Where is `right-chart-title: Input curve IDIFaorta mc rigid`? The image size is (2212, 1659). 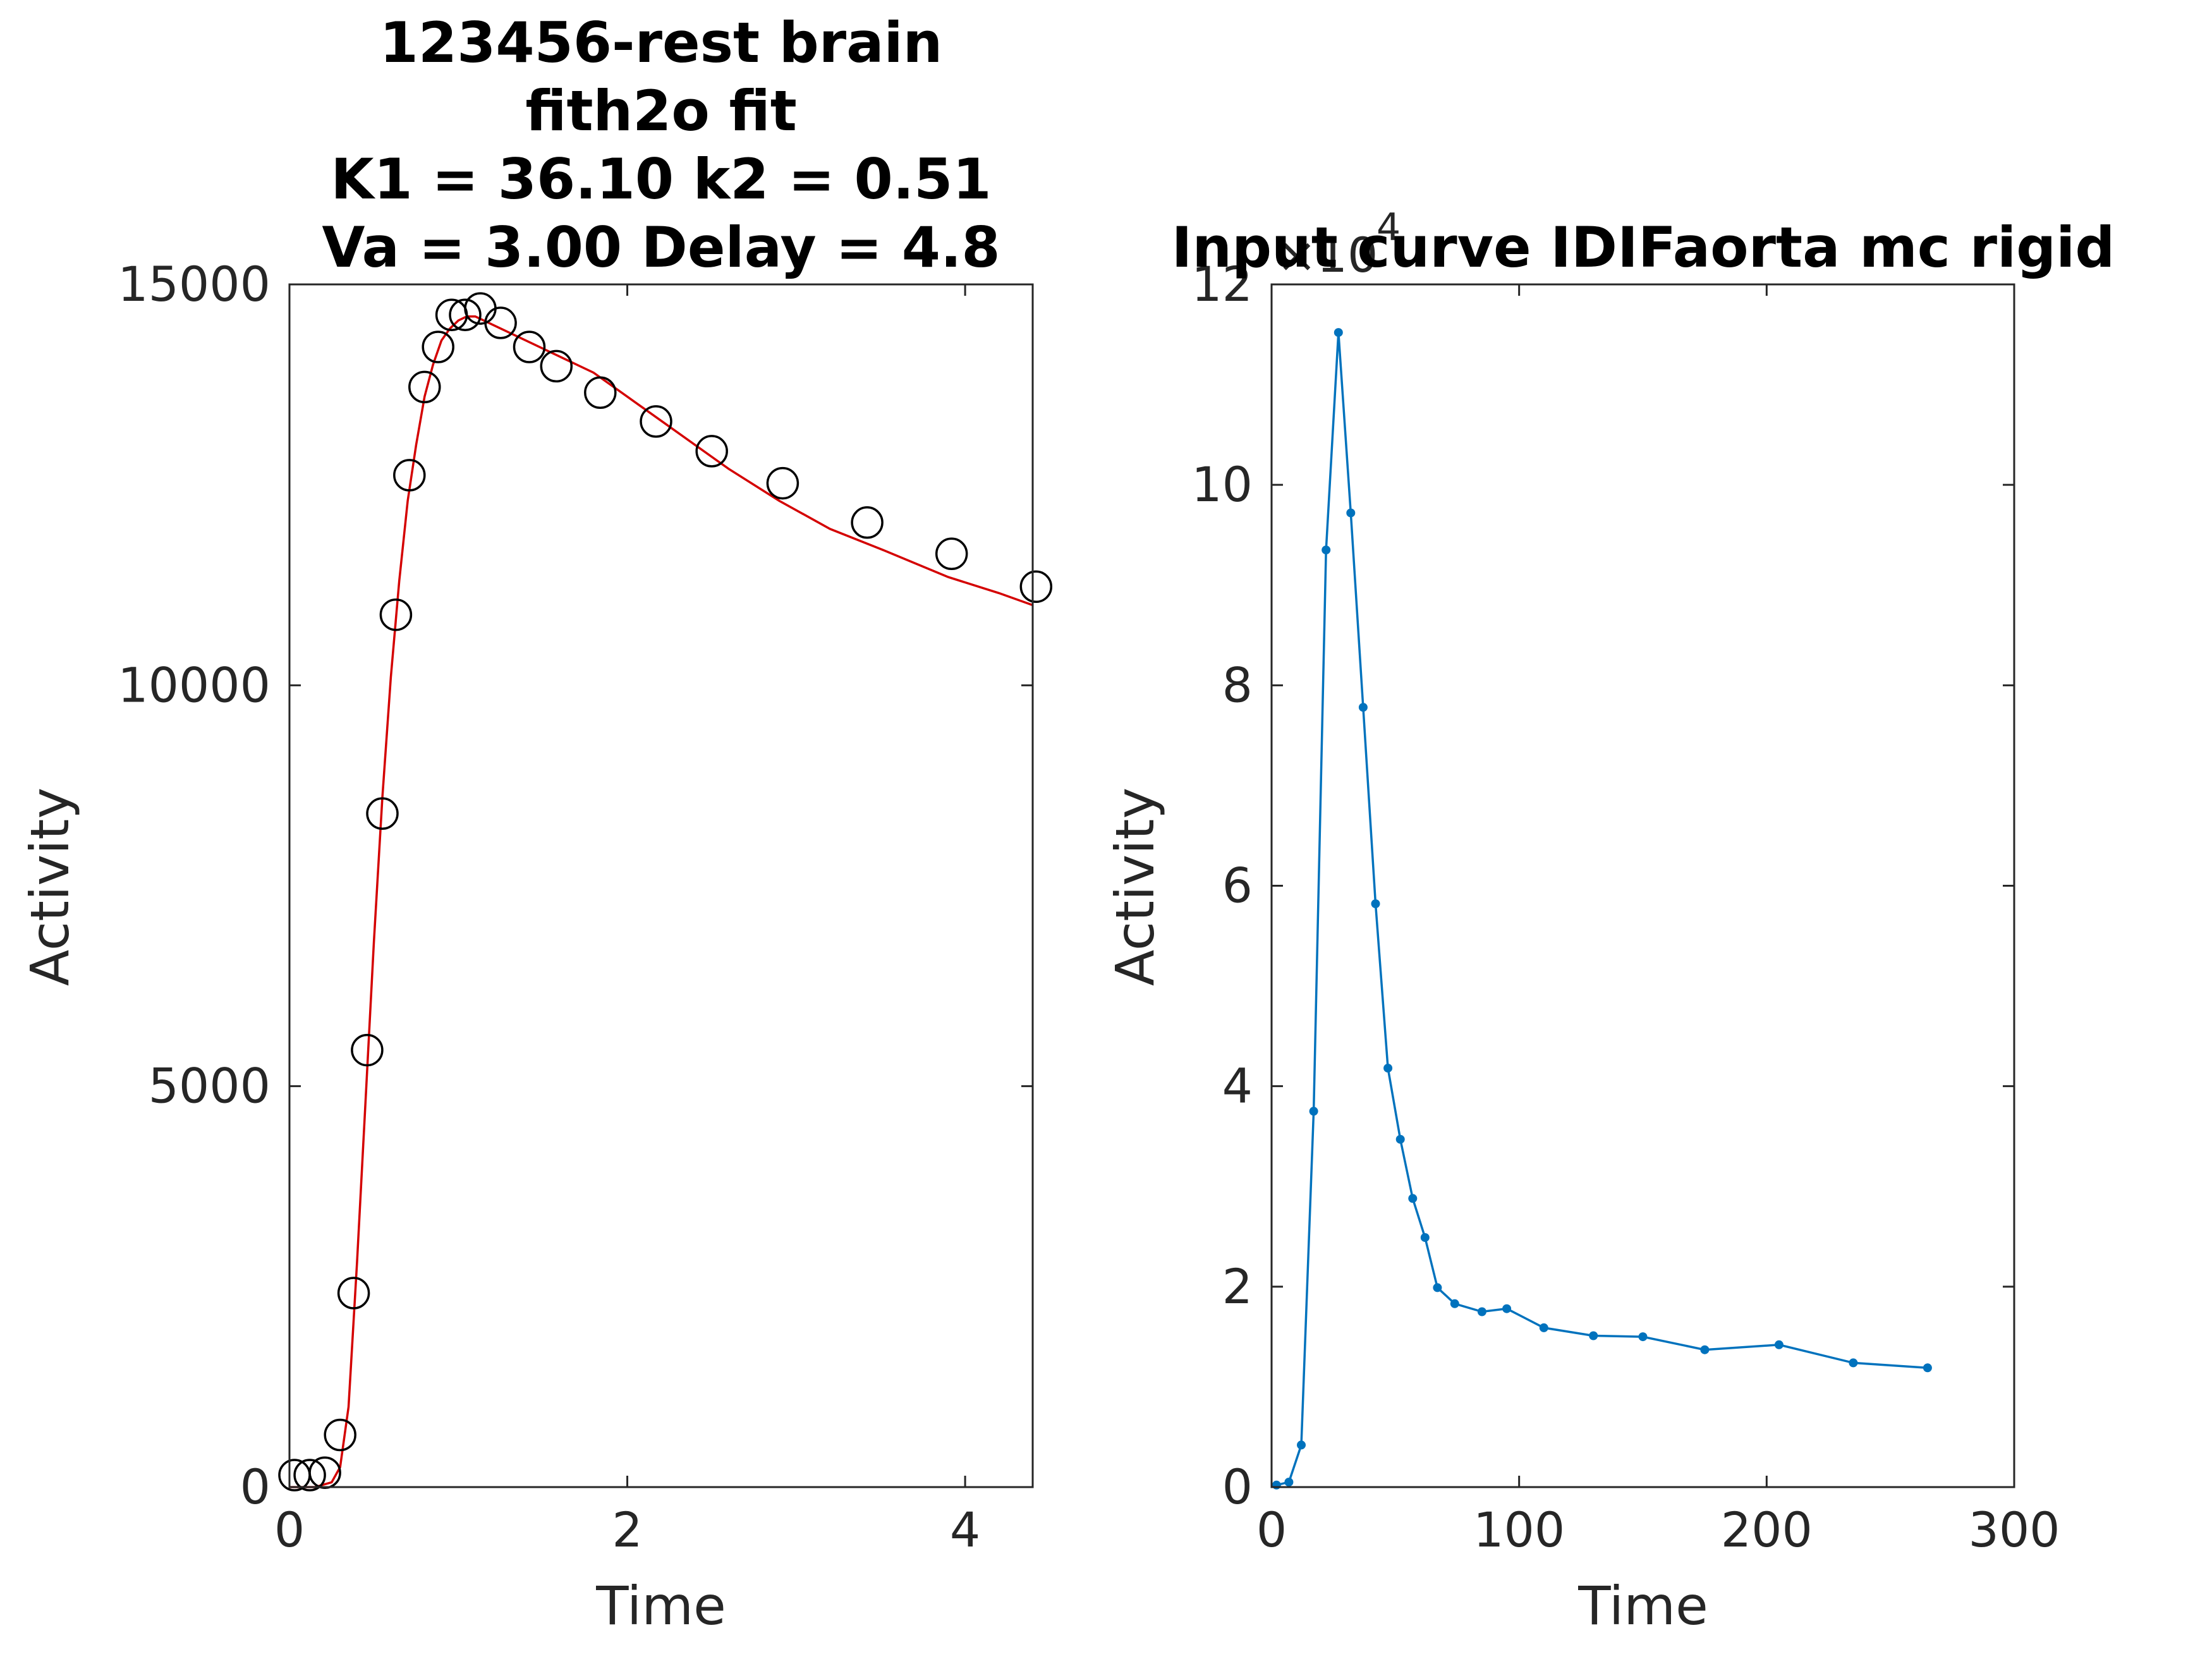 right-chart-title: Input curve IDIFaorta mc rigid is located at coordinates (1643, 248).